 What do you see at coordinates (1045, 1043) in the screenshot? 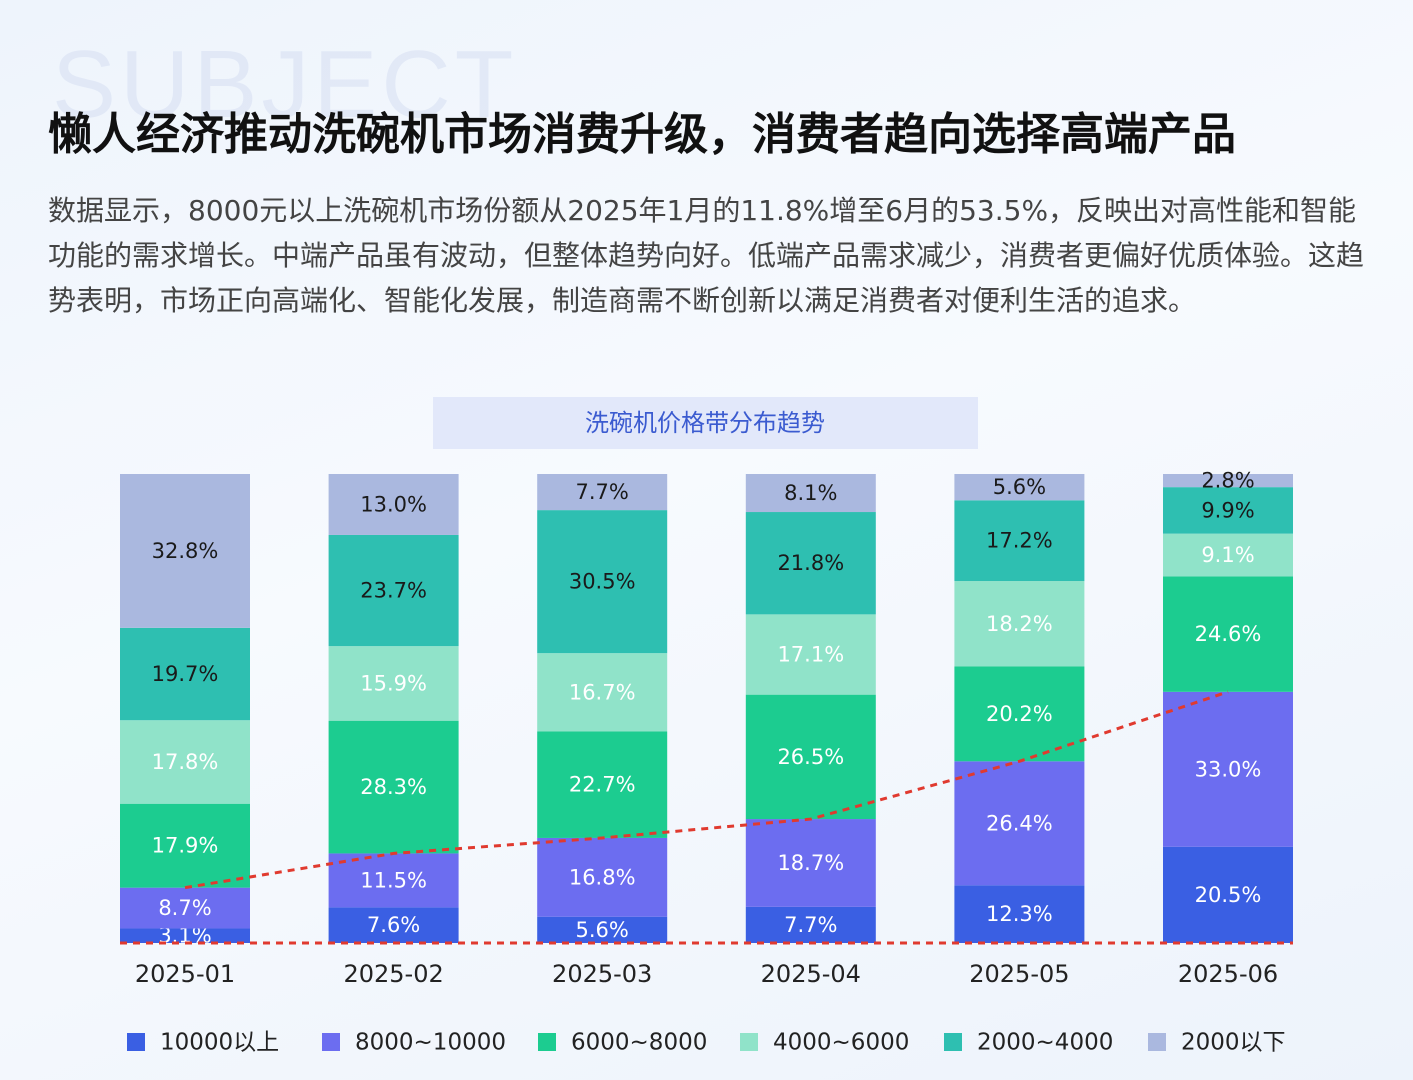
I see `legend-label: 2000~4000` at bounding box center [1045, 1043].